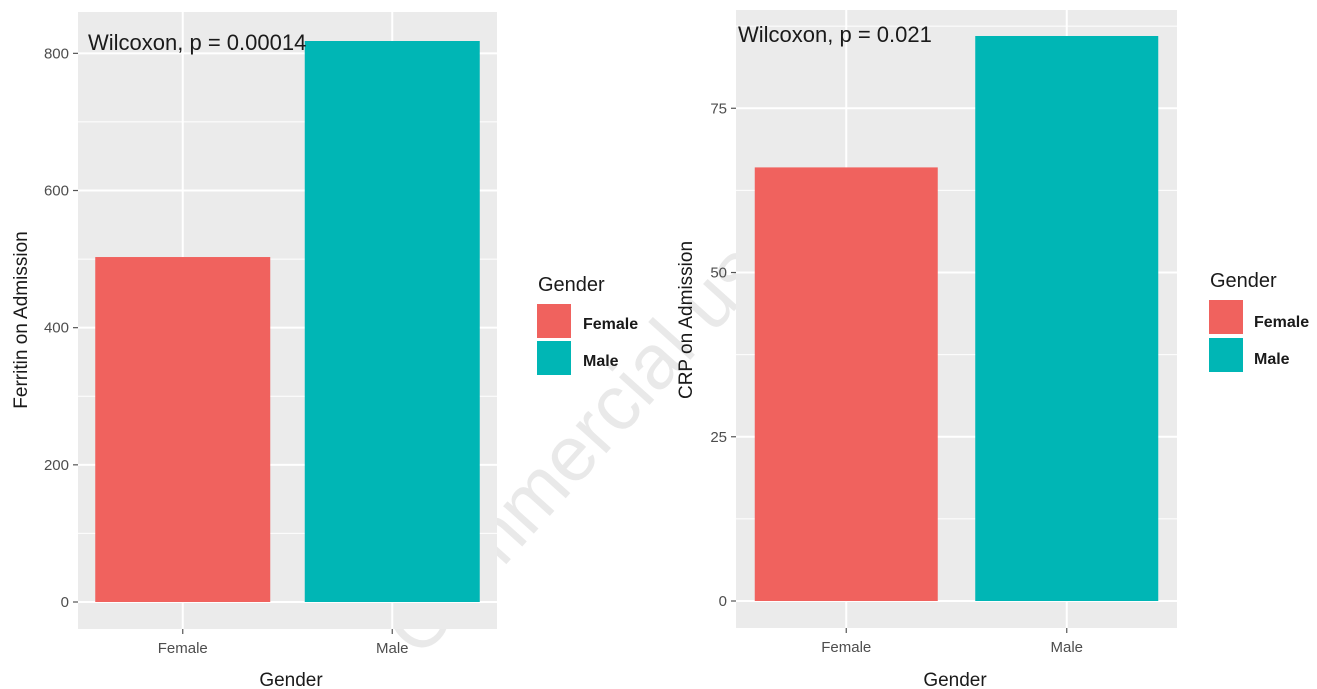 Image resolution: width=1317 pixels, height=689 pixels. I want to click on y-ticks: 0 200 400 600 800, so click(61, 328).